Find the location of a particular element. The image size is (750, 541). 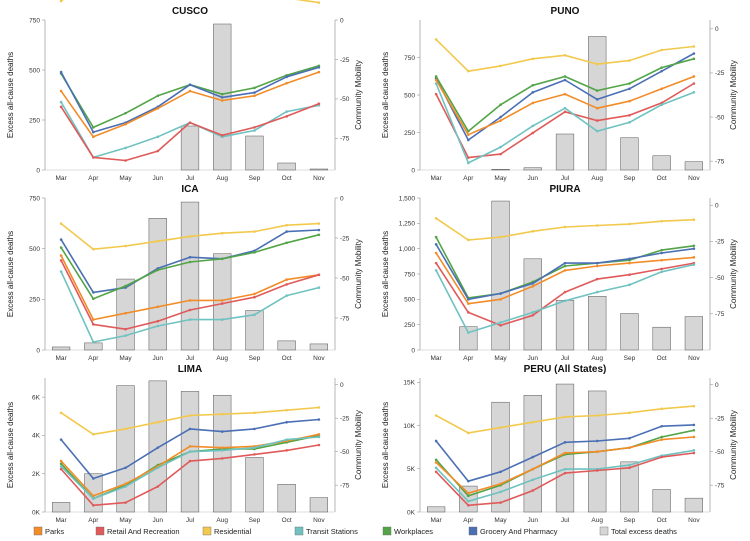

x-tick-label: Oct is located at coordinates (287, 520).